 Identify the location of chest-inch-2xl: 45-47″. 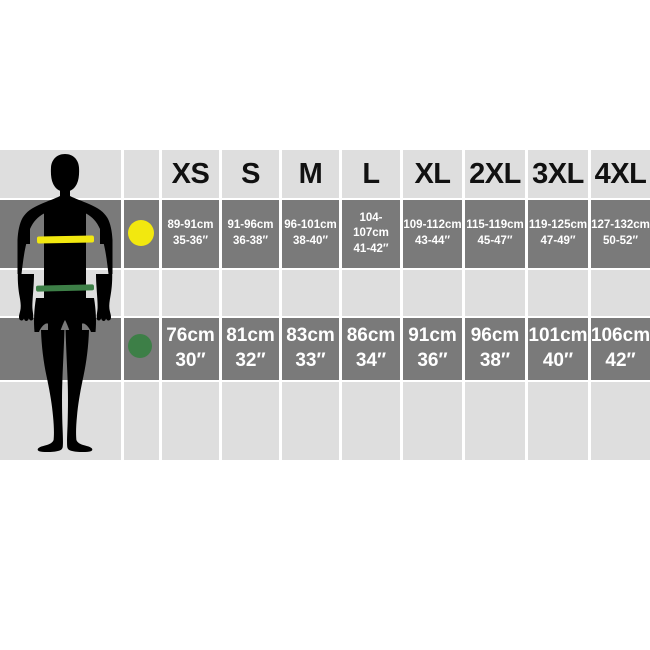
(495, 241).